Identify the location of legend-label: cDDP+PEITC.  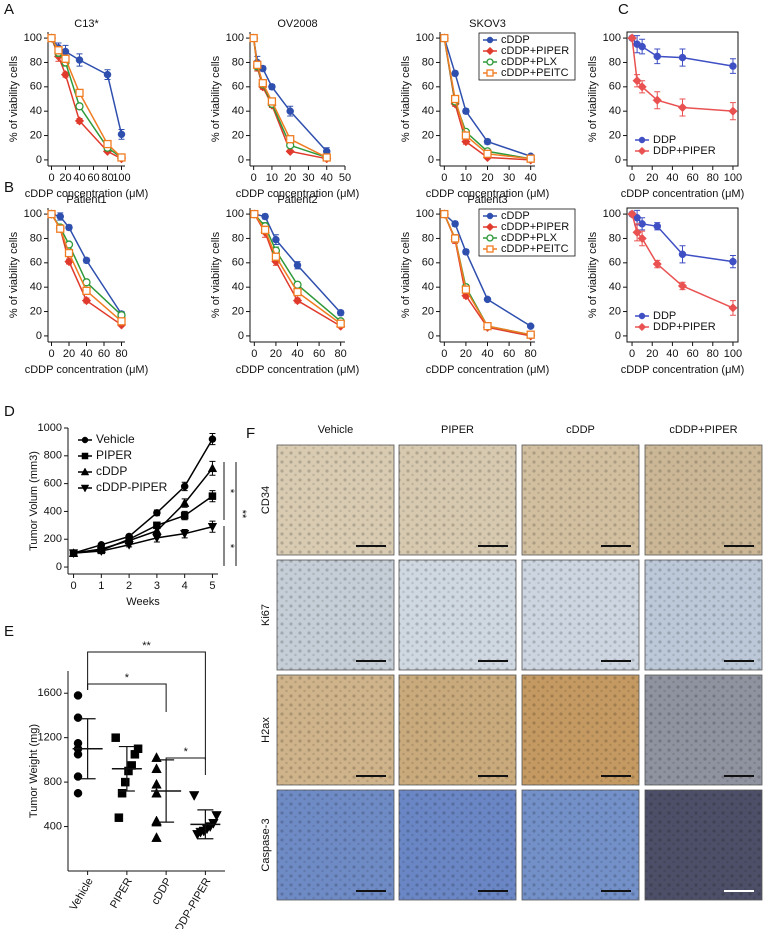
(535, 73).